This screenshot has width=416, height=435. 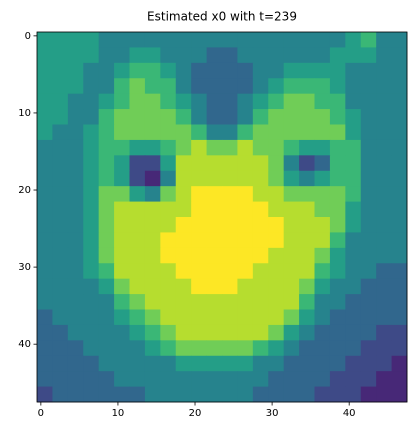 I want to click on x-tick-label: 20, so click(x=195, y=413).